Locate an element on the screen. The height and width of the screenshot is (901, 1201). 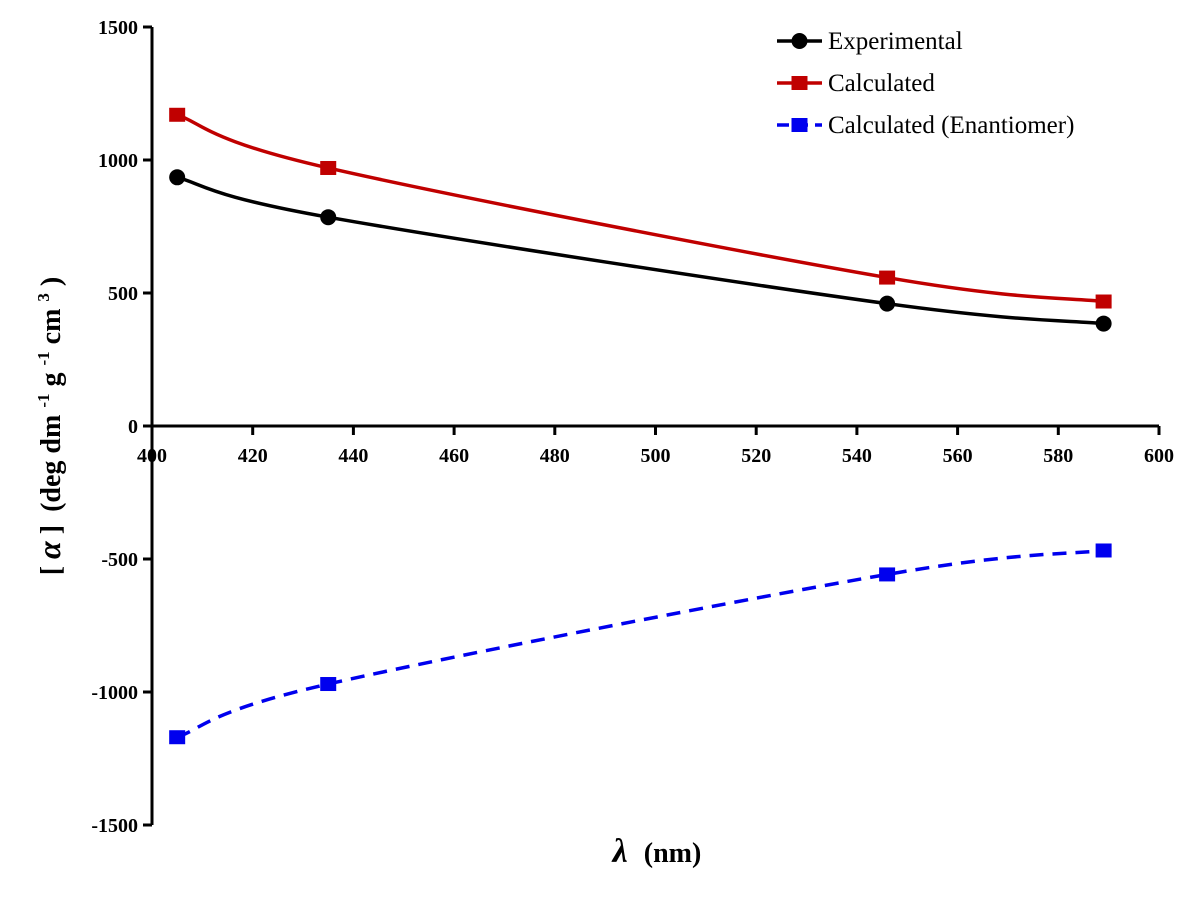
x-tick-label: 520 is located at coordinates (756, 456).